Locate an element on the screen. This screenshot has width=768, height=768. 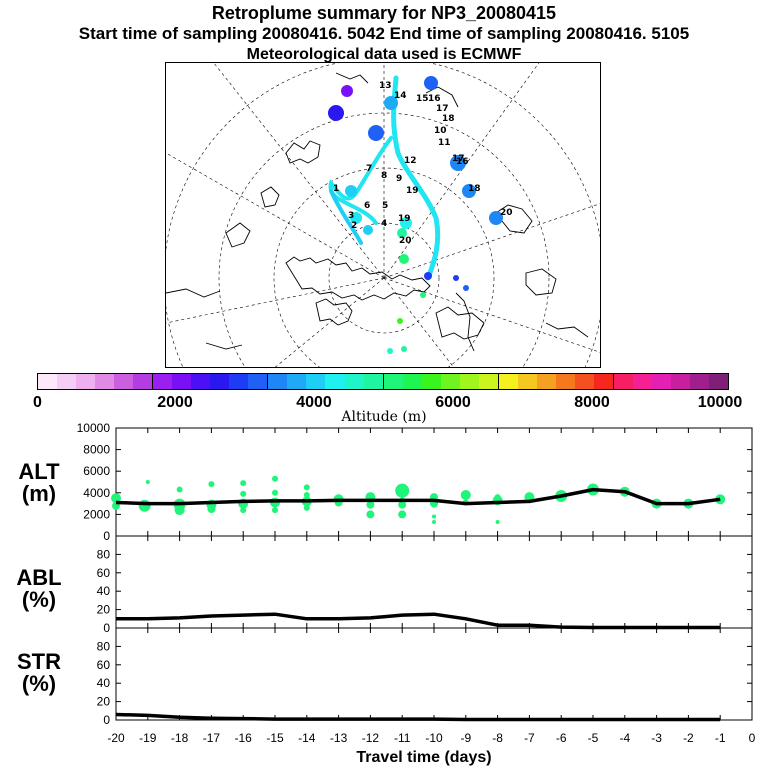
x-tick-label: -14 is located at coordinates (307, 738).